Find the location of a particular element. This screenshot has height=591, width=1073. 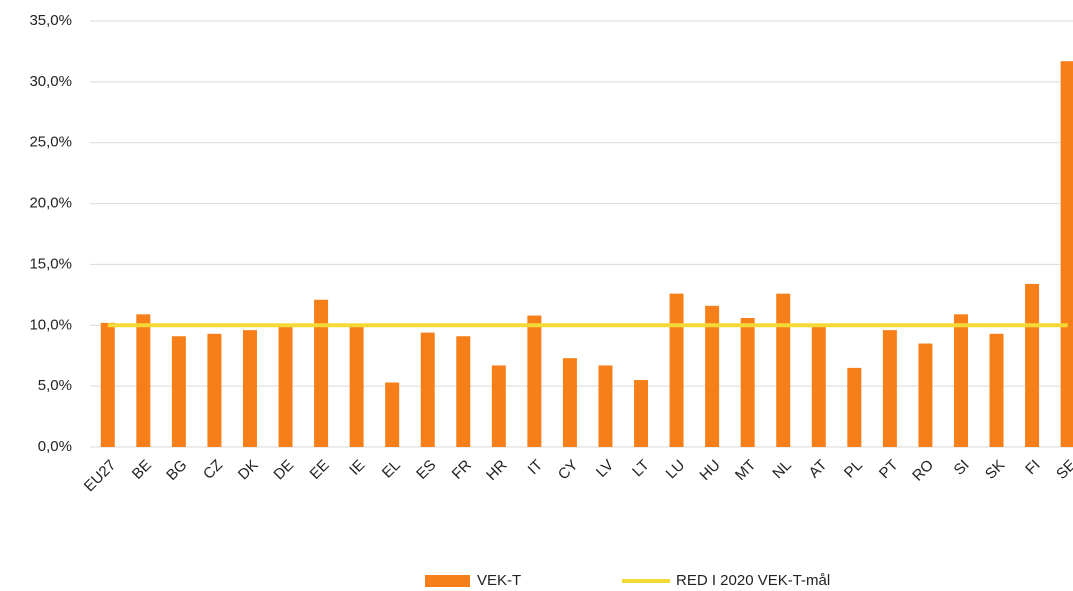

x-tick-label: MT is located at coordinates (745, 470).